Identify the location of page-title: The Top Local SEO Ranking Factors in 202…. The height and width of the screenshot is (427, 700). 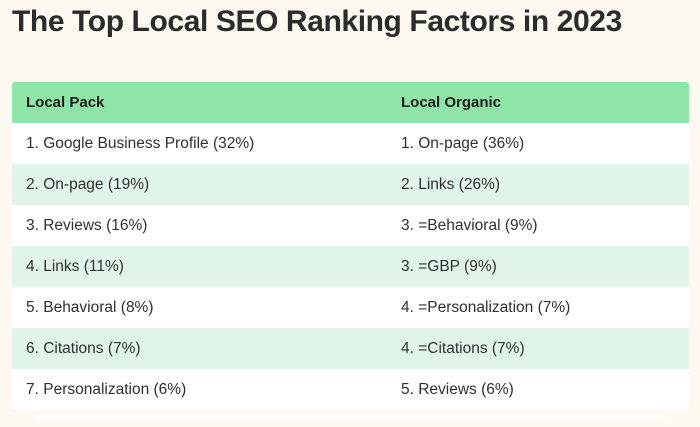
(317, 21).